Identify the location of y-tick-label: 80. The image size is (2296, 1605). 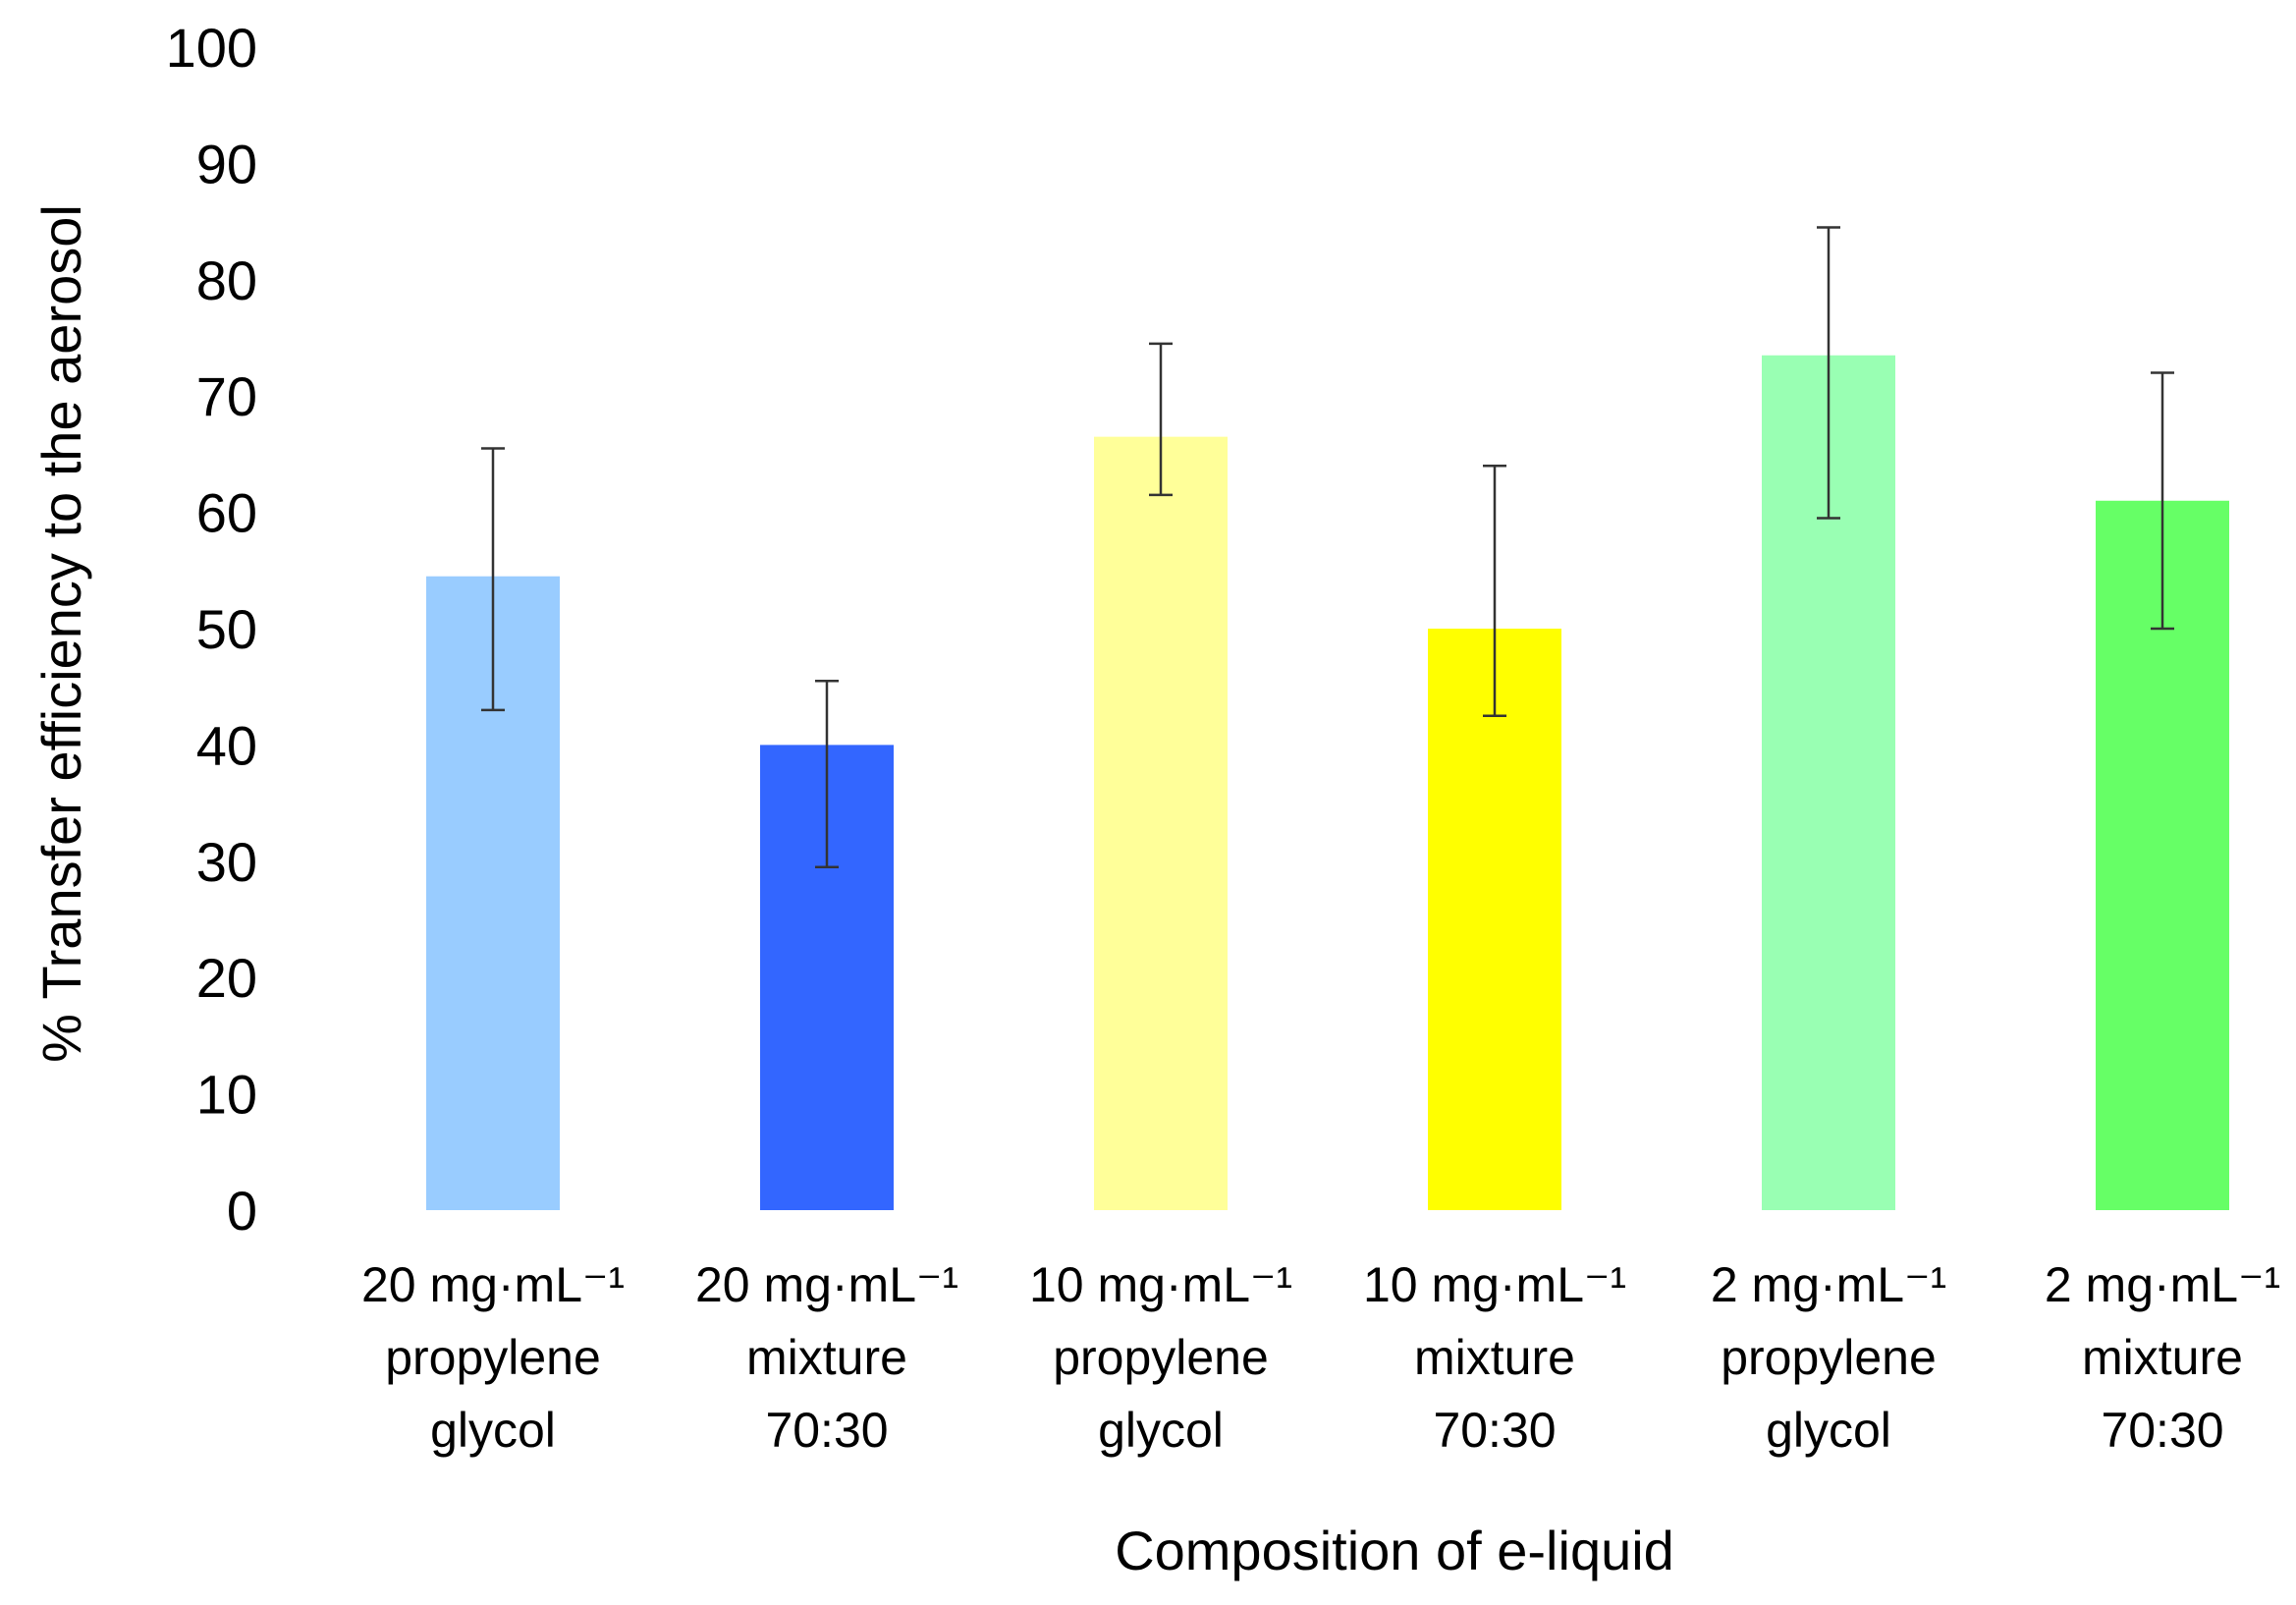
(226, 280).